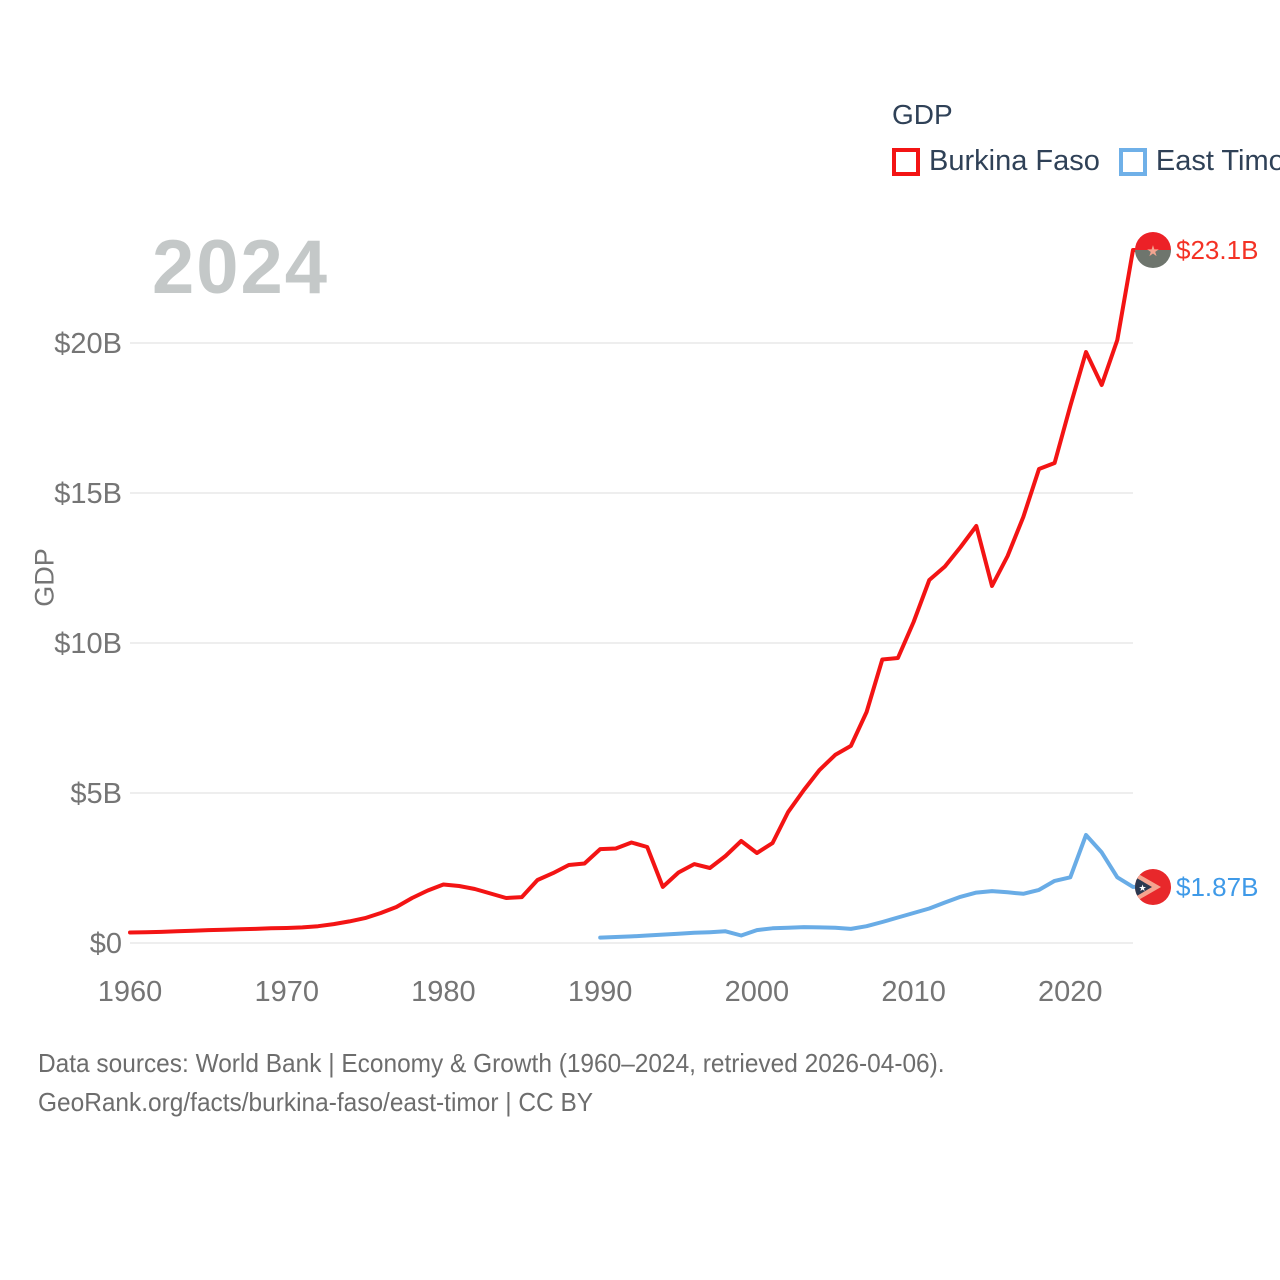 The width and height of the screenshot is (1280, 1280). I want to click on y-tick-label: $10B, so click(88, 644).